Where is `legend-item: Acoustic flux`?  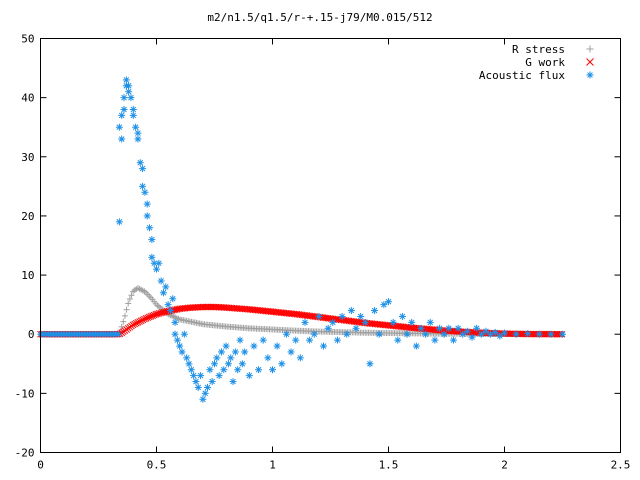 legend-item: Acoustic flux is located at coordinates (536, 75).